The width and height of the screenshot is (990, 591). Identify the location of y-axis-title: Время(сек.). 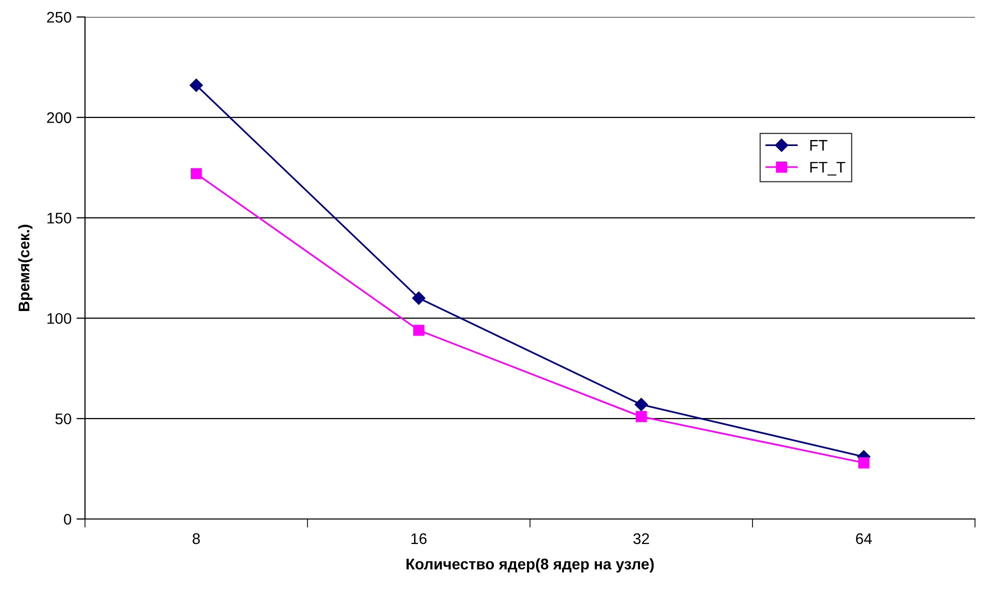
(25, 267).